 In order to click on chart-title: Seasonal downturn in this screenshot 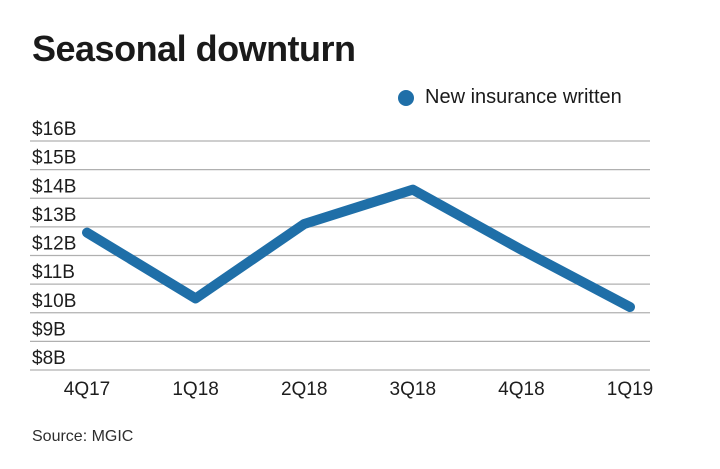, I will do `click(194, 48)`.